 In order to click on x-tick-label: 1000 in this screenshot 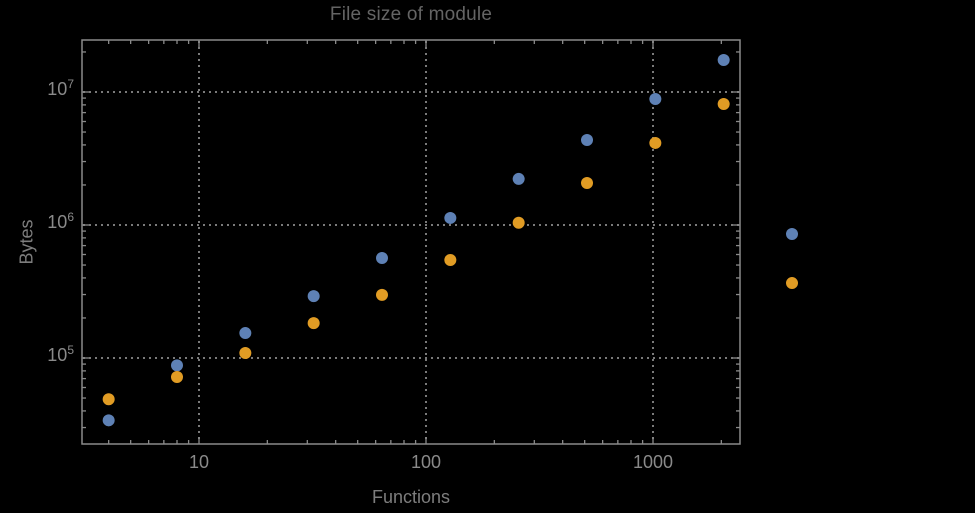, I will do `click(653, 462)`.